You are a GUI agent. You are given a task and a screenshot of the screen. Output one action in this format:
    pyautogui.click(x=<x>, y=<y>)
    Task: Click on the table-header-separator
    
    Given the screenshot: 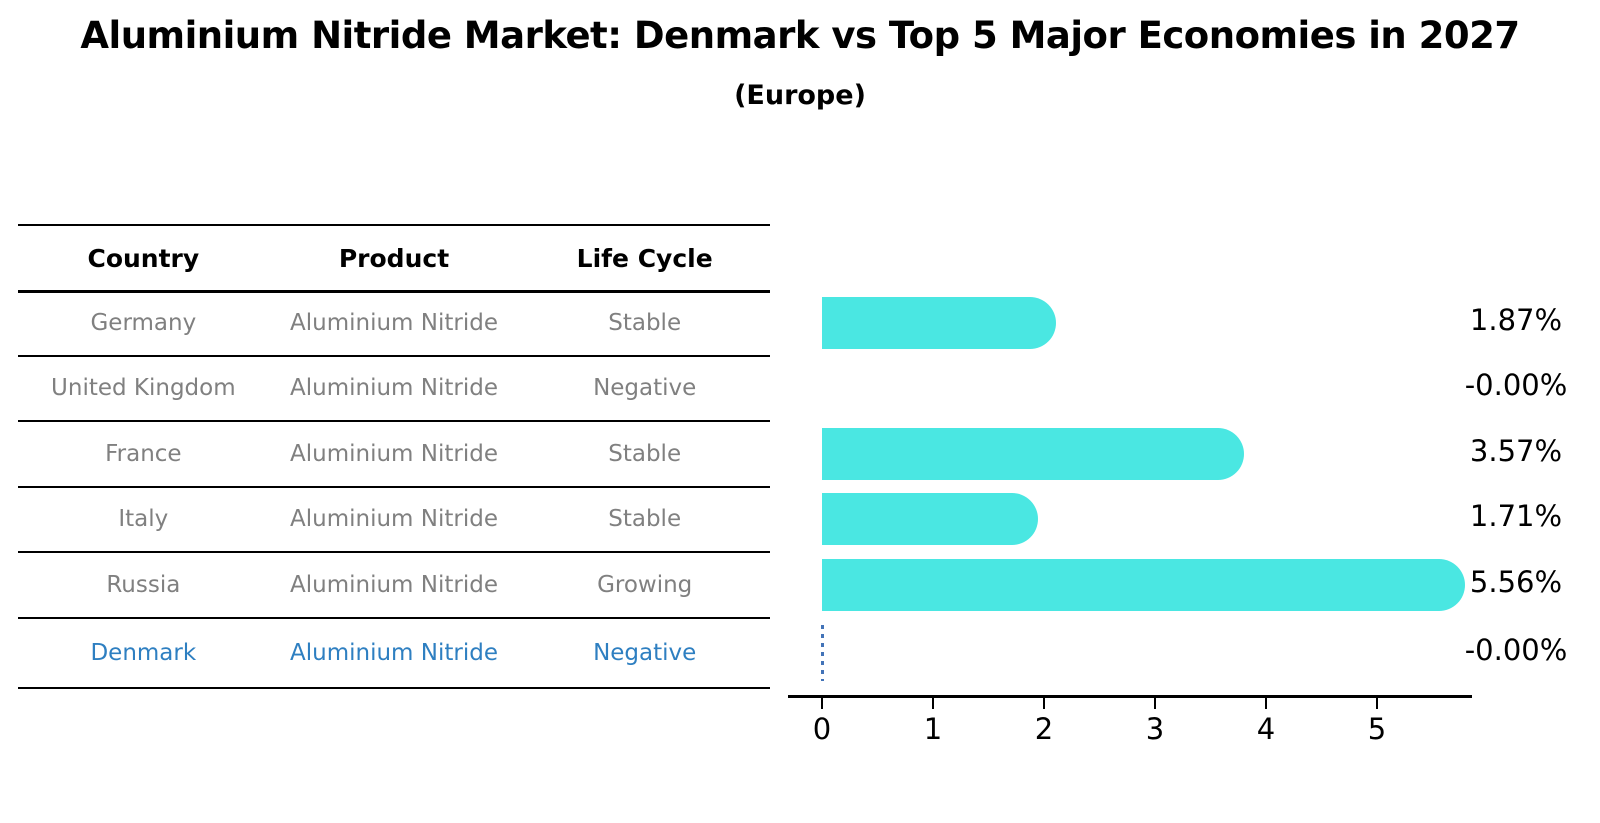 What is the action you would take?
    pyautogui.click(x=394, y=291)
    